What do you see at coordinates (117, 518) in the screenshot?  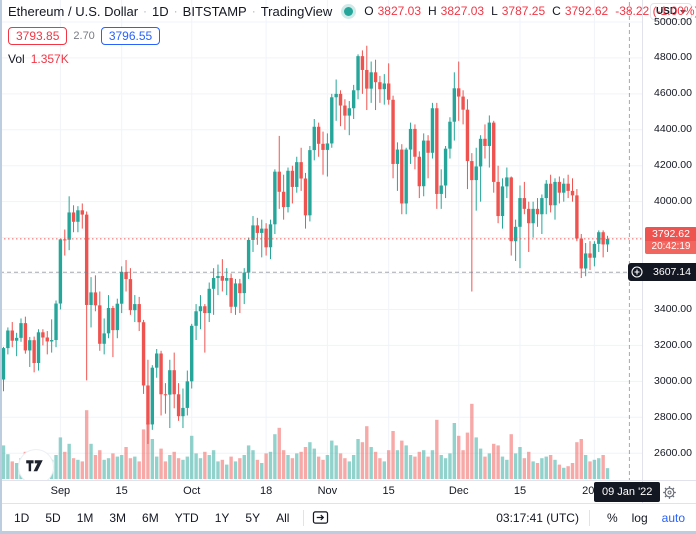 I see `range-button-3m: 3M` at bounding box center [117, 518].